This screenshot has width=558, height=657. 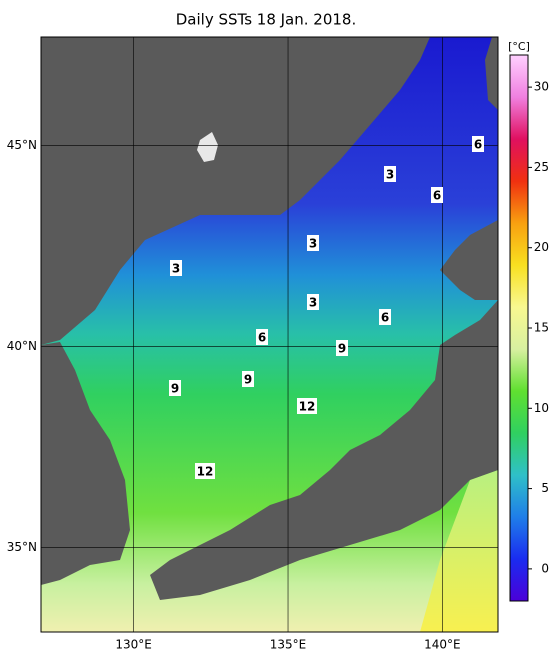 What do you see at coordinates (541, 247) in the screenshot?
I see `colorbar-tick-label: 20` at bounding box center [541, 247].